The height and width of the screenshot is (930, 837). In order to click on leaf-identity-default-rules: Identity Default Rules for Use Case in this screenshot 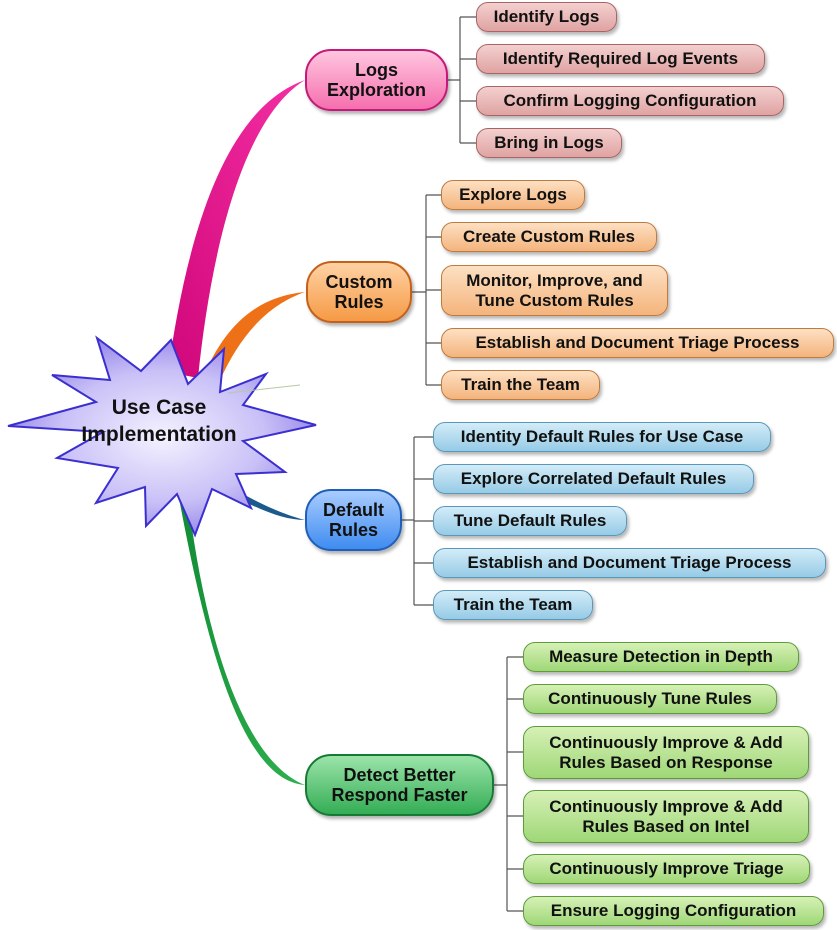, I will do `click(602, 437)`.